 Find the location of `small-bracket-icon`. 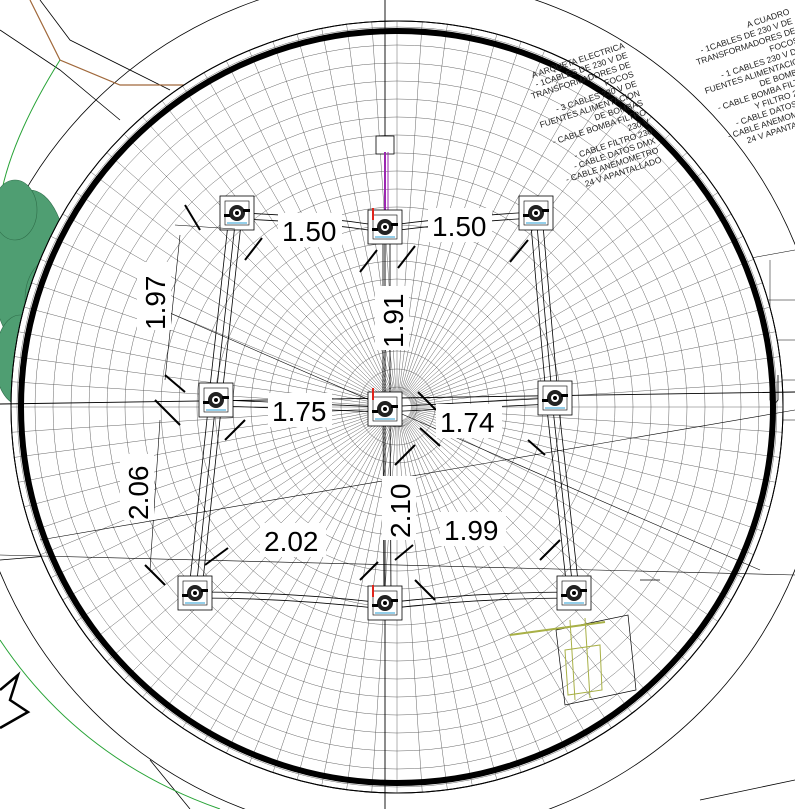

small-bracket-icon is located at coordinates (709, 478).